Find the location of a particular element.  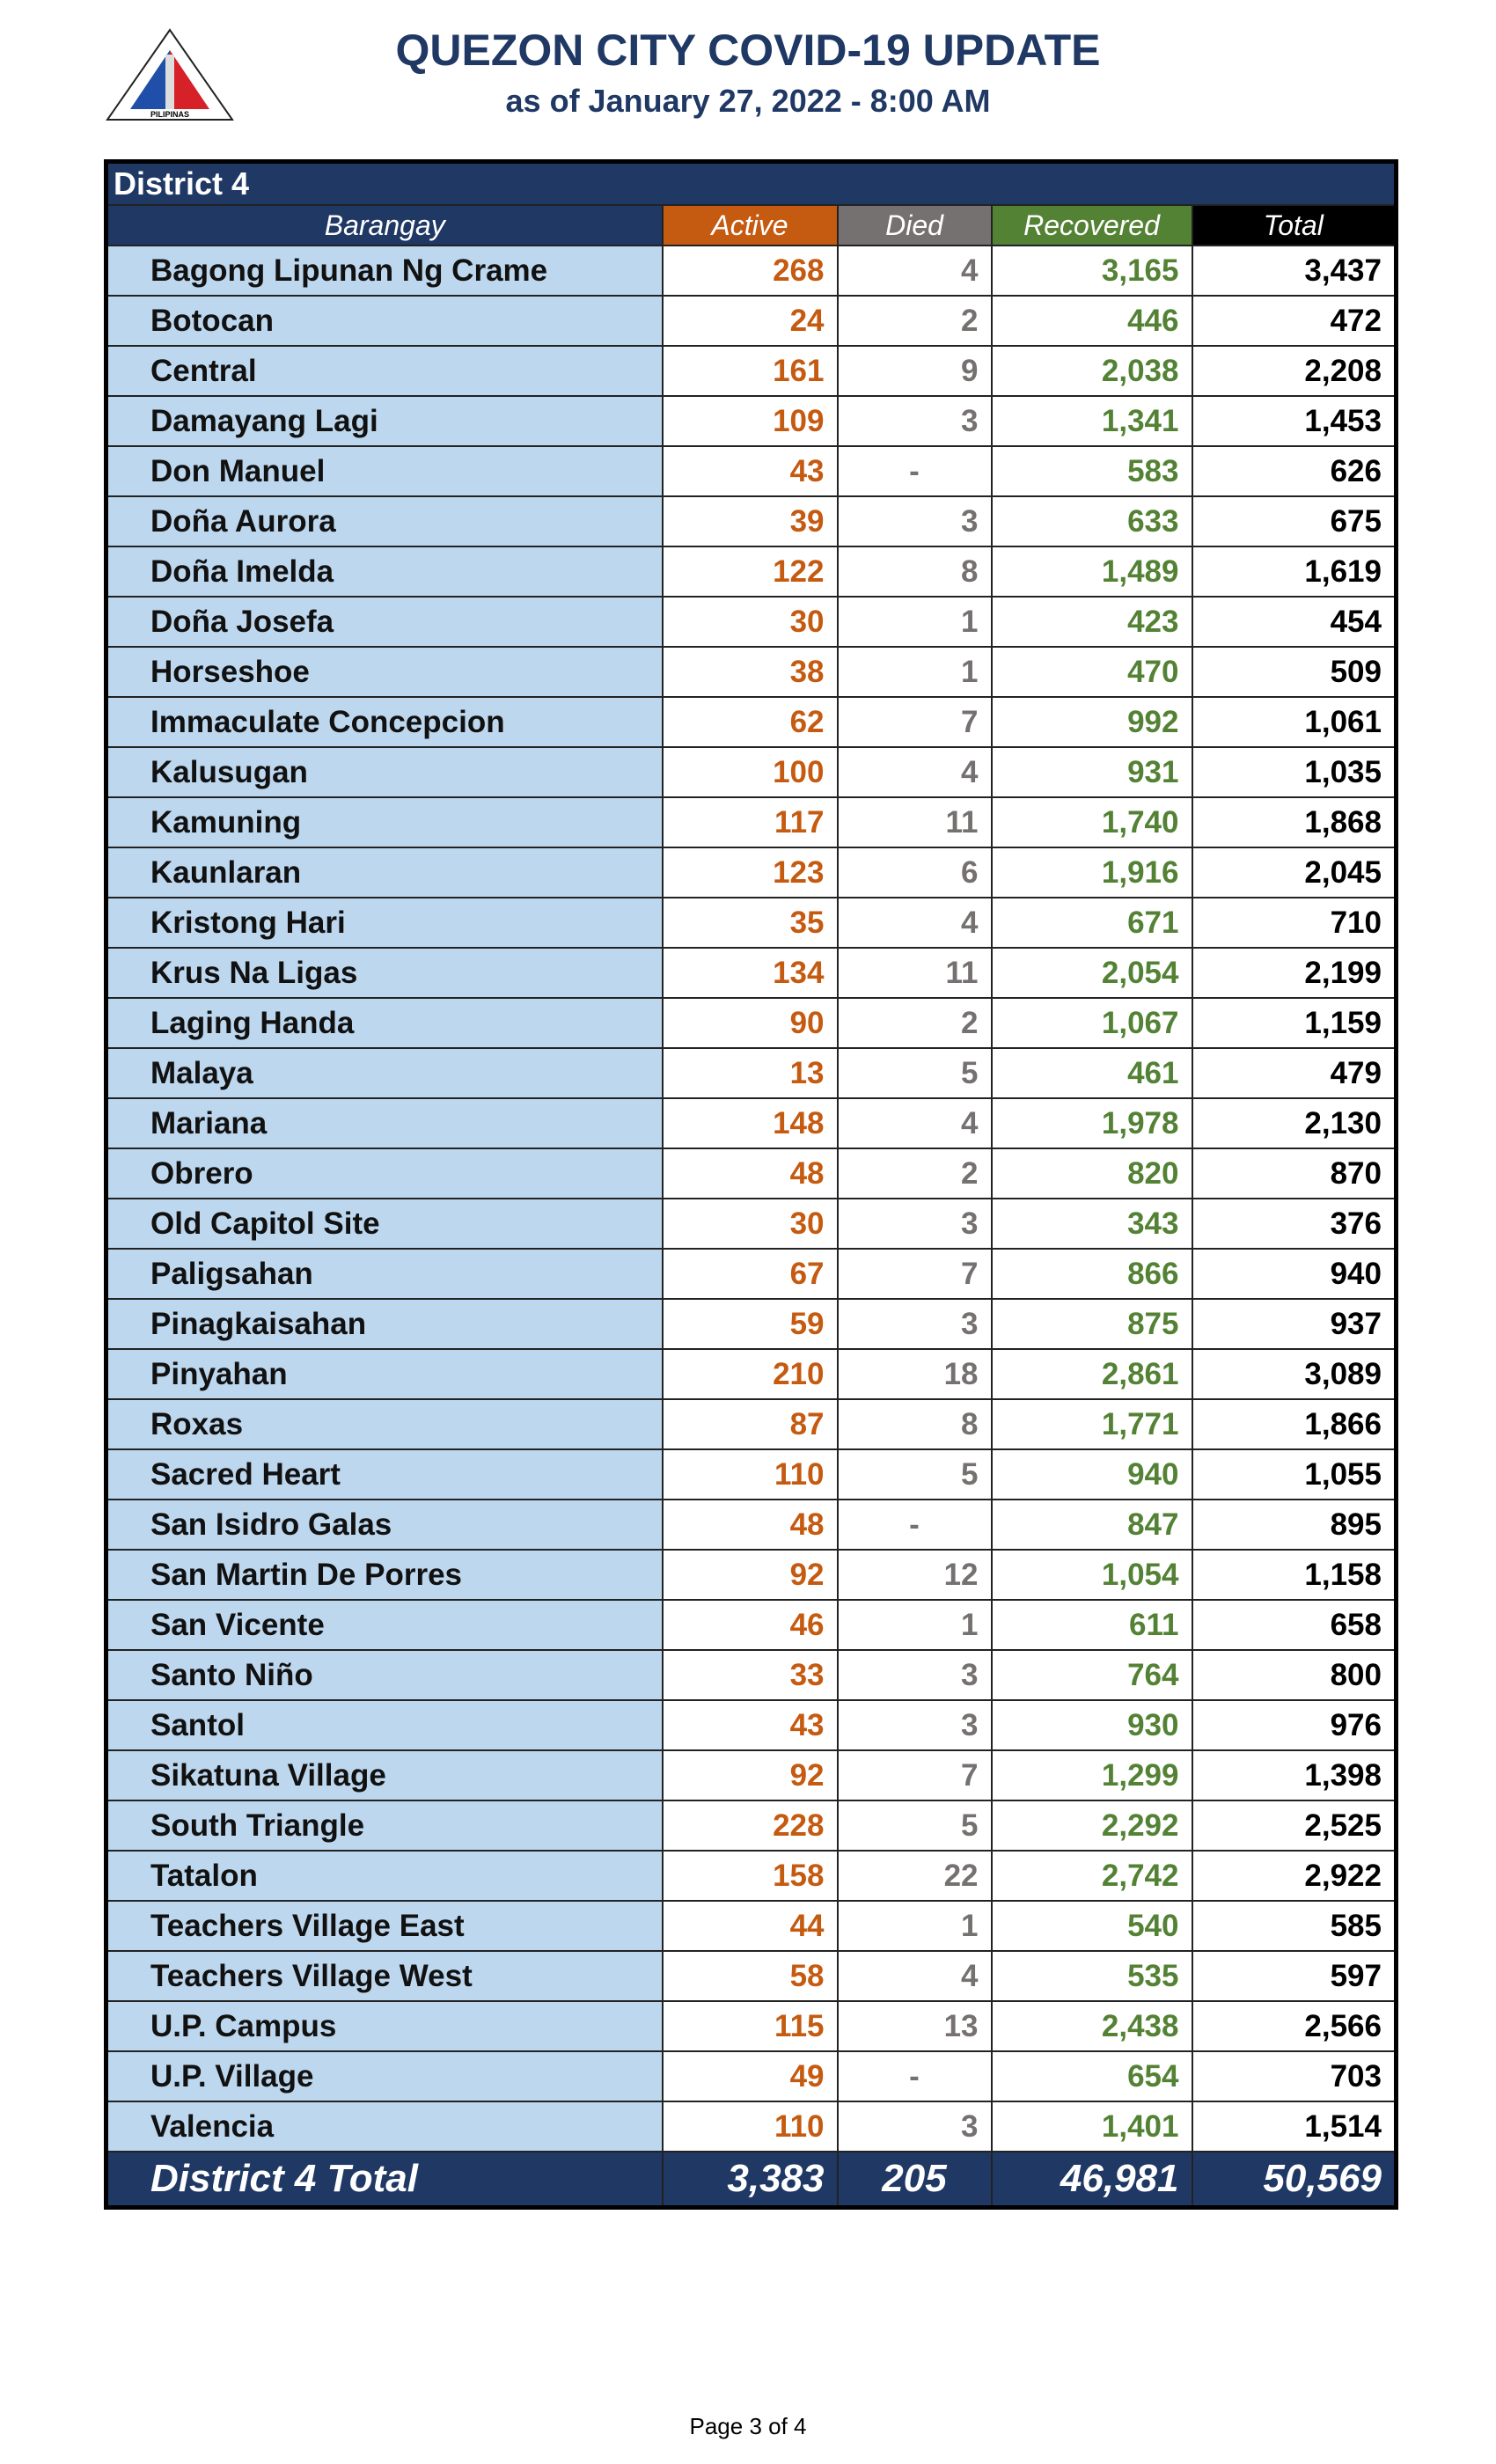

cell-died: 7 is located at coordinates (914, 722).